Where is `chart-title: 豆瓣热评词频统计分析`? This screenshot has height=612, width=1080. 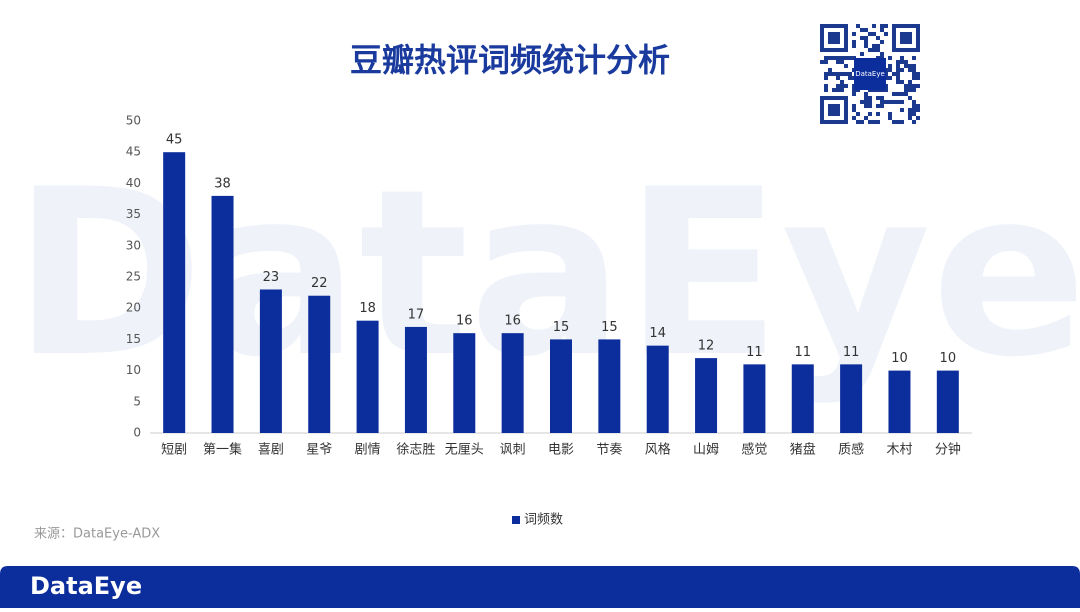
chart-title: 豆瓣热评词频统计分析 is located at coordinates (510, 60).